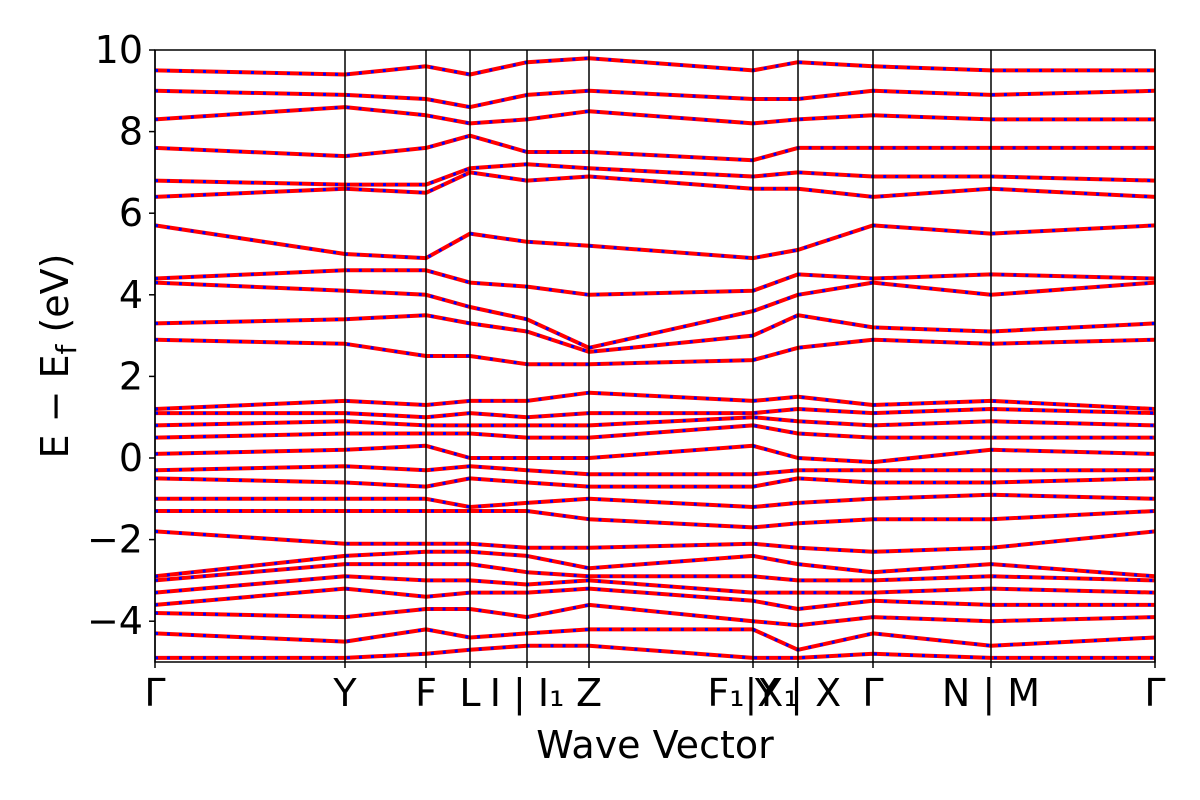  What do you see at coordinates (131, 295) in the screenshot?
I see `y-tick-label: 4` at bounding box center [131, 295].